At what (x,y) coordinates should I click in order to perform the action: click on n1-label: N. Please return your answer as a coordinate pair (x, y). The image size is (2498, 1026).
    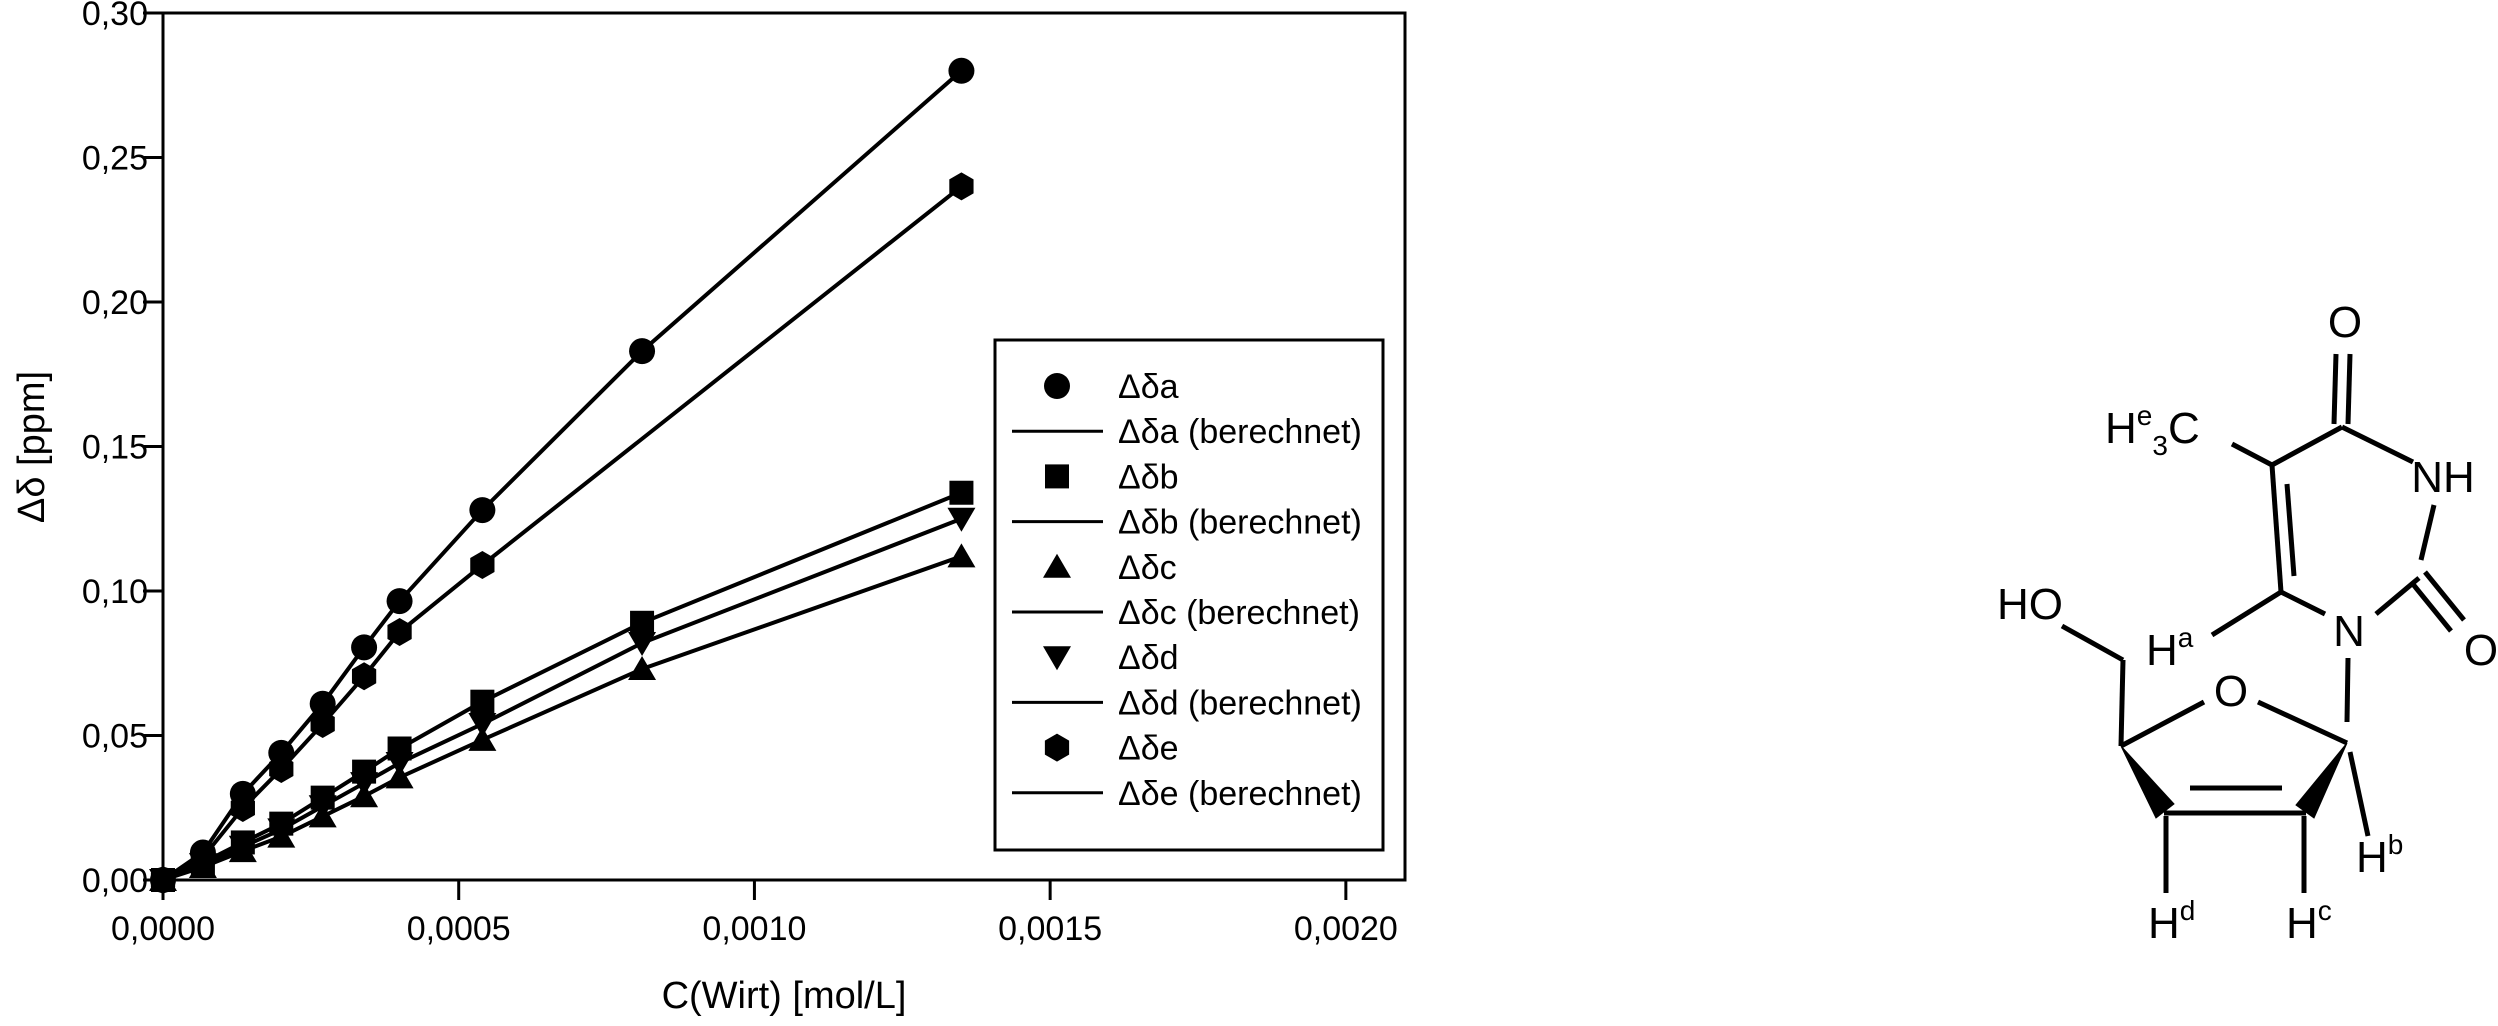
    Looking at the image, I should click on (2349, 631).